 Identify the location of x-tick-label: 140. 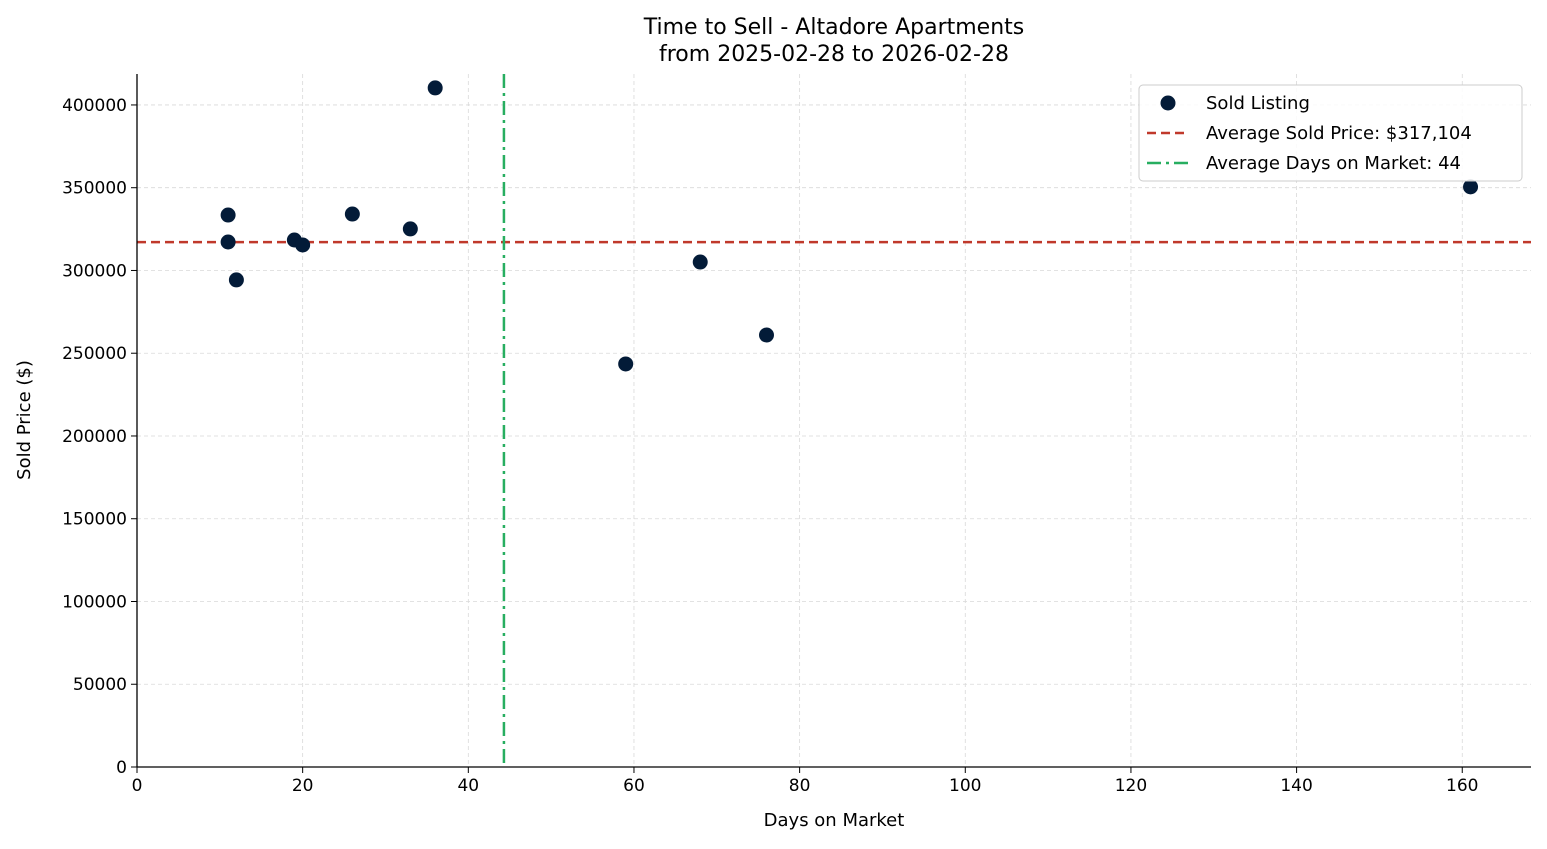
(1296, 786).